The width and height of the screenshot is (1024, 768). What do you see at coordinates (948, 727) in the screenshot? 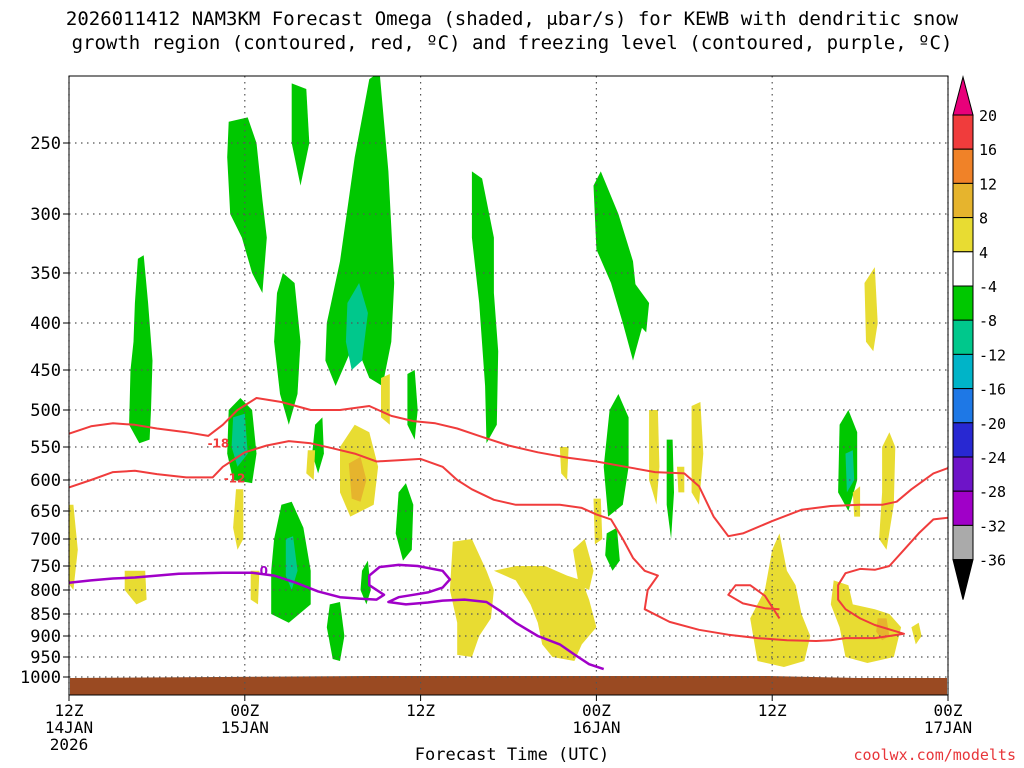
I see `x-tick-label: 17JAN` at bounding box center [948, 727].